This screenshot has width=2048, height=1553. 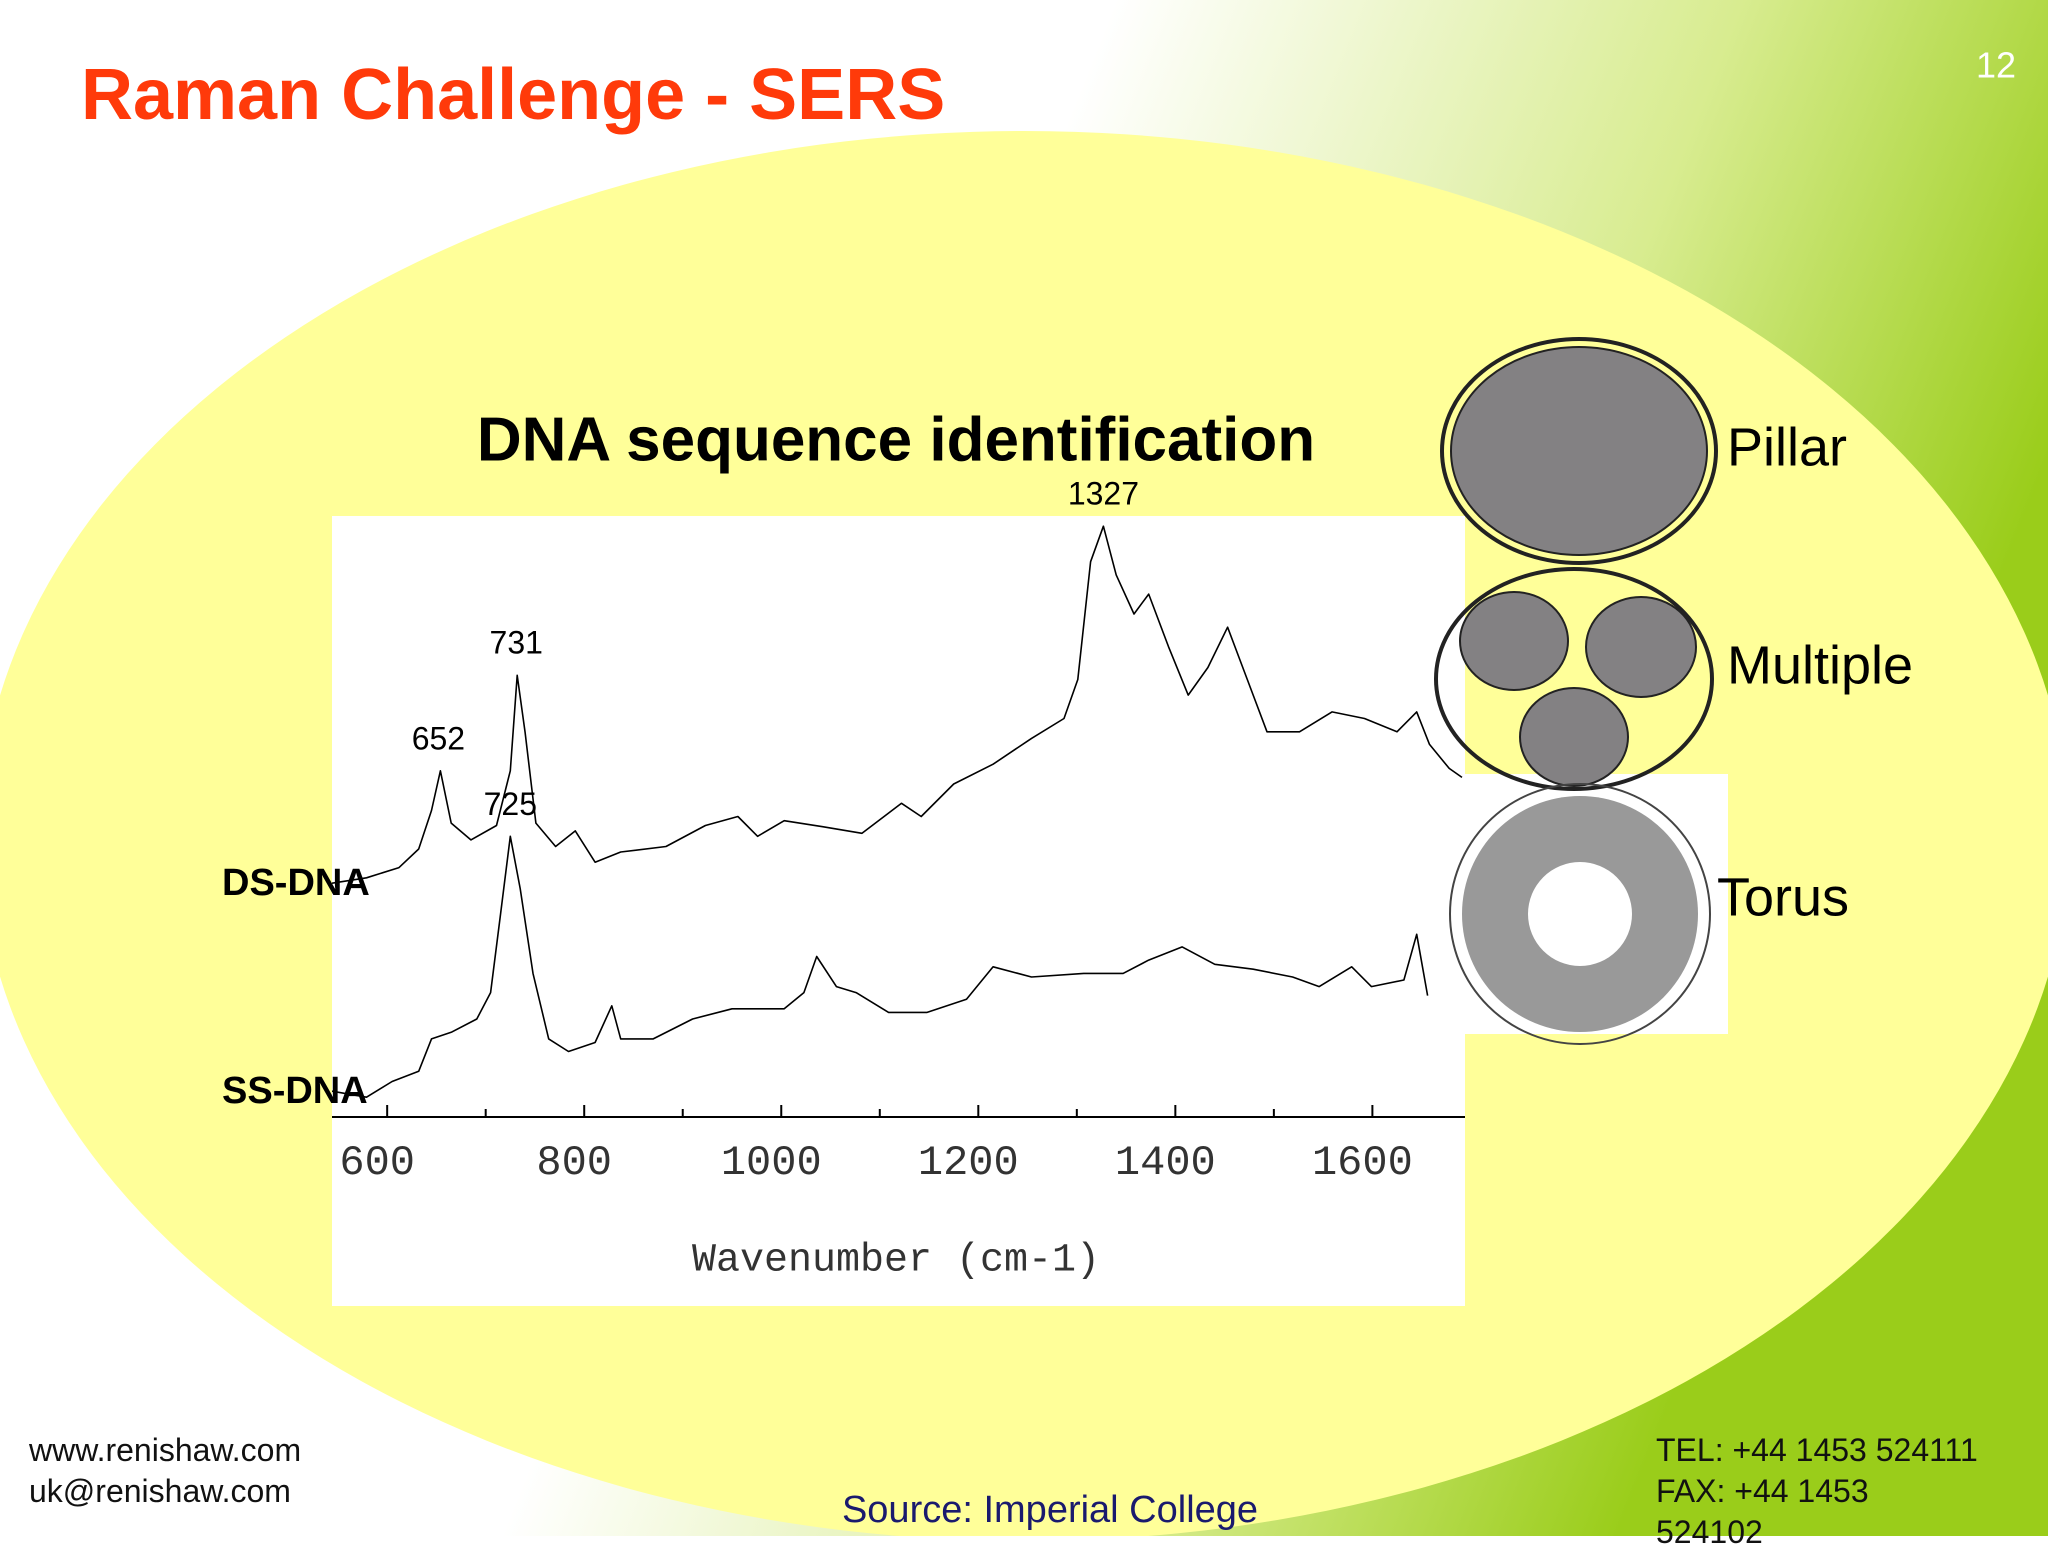 What do you see at coordinates (438, 738) in the screenshot?
I see `peak-label: 652` at bounding box center [438, 738].